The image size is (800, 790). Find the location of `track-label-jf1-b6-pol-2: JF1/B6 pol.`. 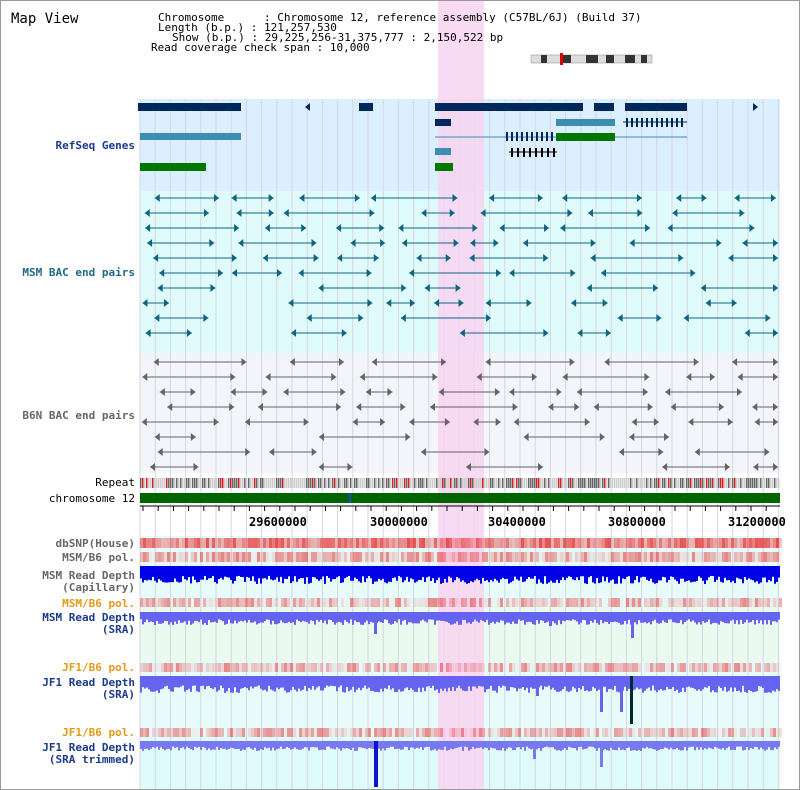

track-label-jf1-b6-pol-2: JF1/B6 pol. is located at coordinates (98, 732).